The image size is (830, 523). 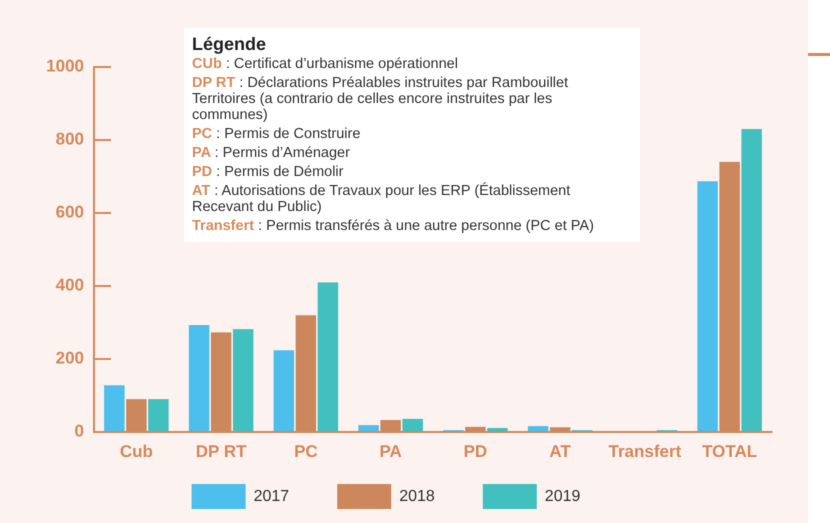 What do you see at coordinates (70, 139) in the screenshot?
I see `y-tick-label: 800` at bounding box center [70, 139].